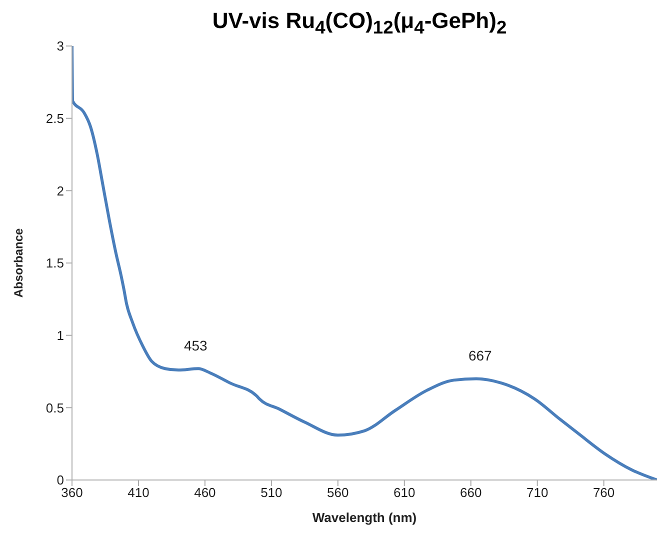  Describe the element at coordinates (471, 492) in the screenshot. I see `x-tick-label: 660` at that location.